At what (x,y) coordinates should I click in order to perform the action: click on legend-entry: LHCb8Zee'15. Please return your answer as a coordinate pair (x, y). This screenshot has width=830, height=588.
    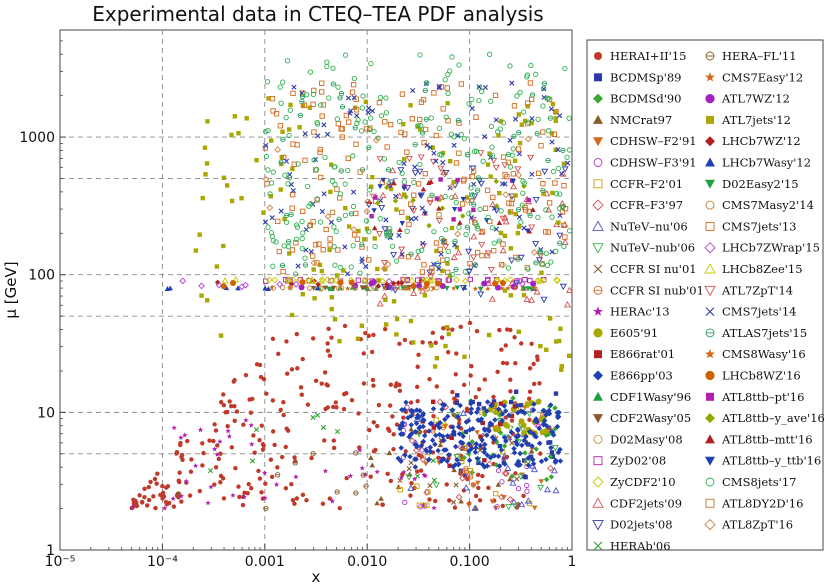
    Looking at the image, I should click on (753, 269).